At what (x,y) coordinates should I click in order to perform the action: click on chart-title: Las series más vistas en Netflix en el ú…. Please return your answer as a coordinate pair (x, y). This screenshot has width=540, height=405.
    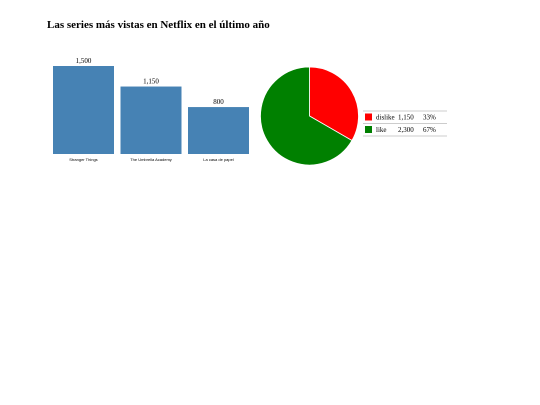
    Looking at the image, I should click on (158, 25).